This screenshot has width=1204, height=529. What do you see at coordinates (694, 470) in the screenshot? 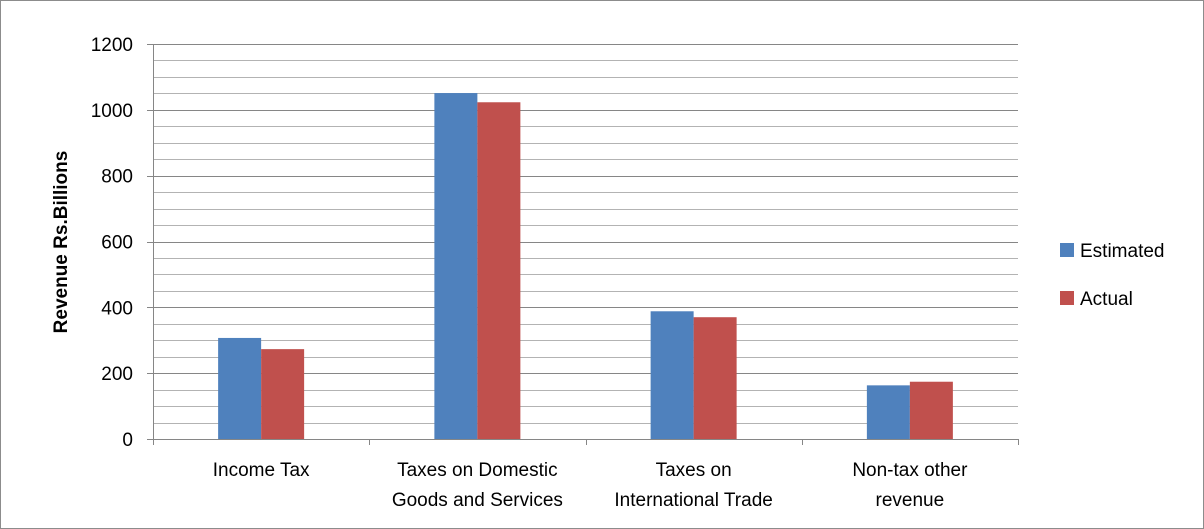
I see `category-label-line: Taxes on` at bounding box center [694, 470].